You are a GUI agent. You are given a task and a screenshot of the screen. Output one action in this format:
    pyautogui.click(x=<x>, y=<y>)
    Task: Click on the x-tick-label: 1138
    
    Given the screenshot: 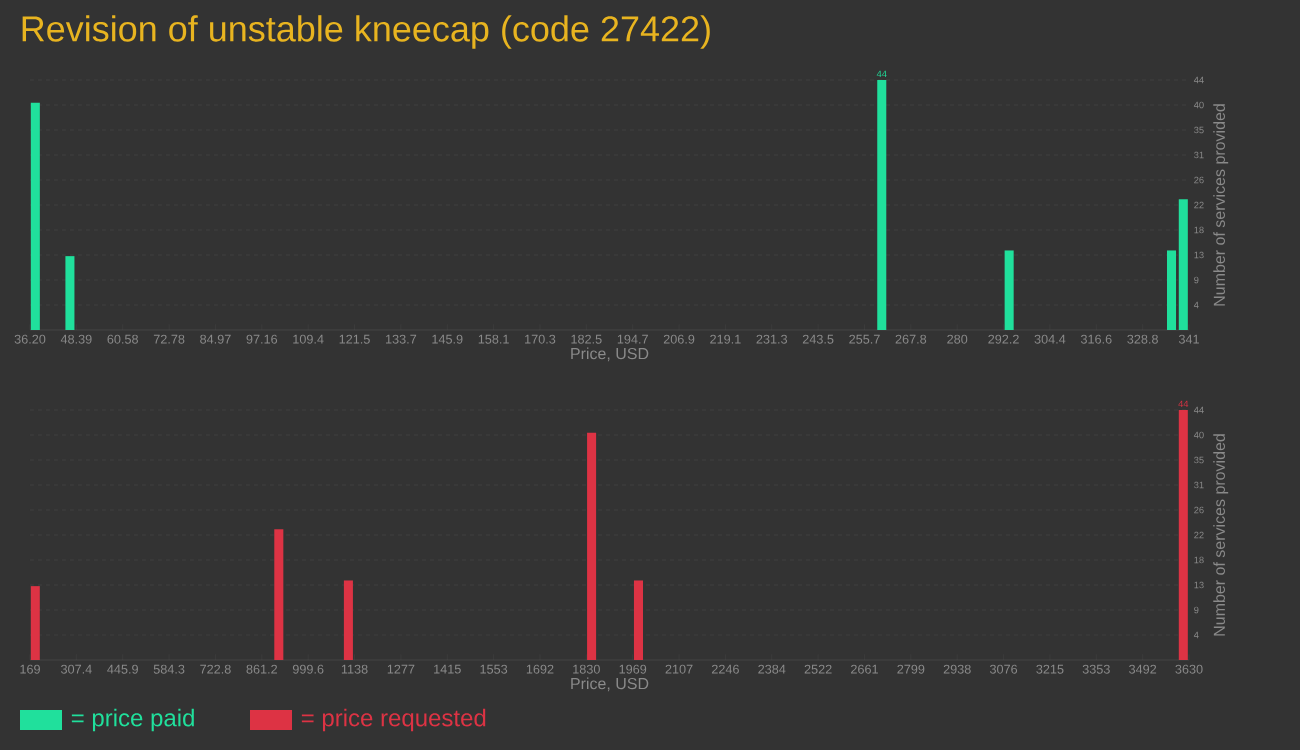 What is the action you would take?
    pyautogui.click(x=354, y=669)
    